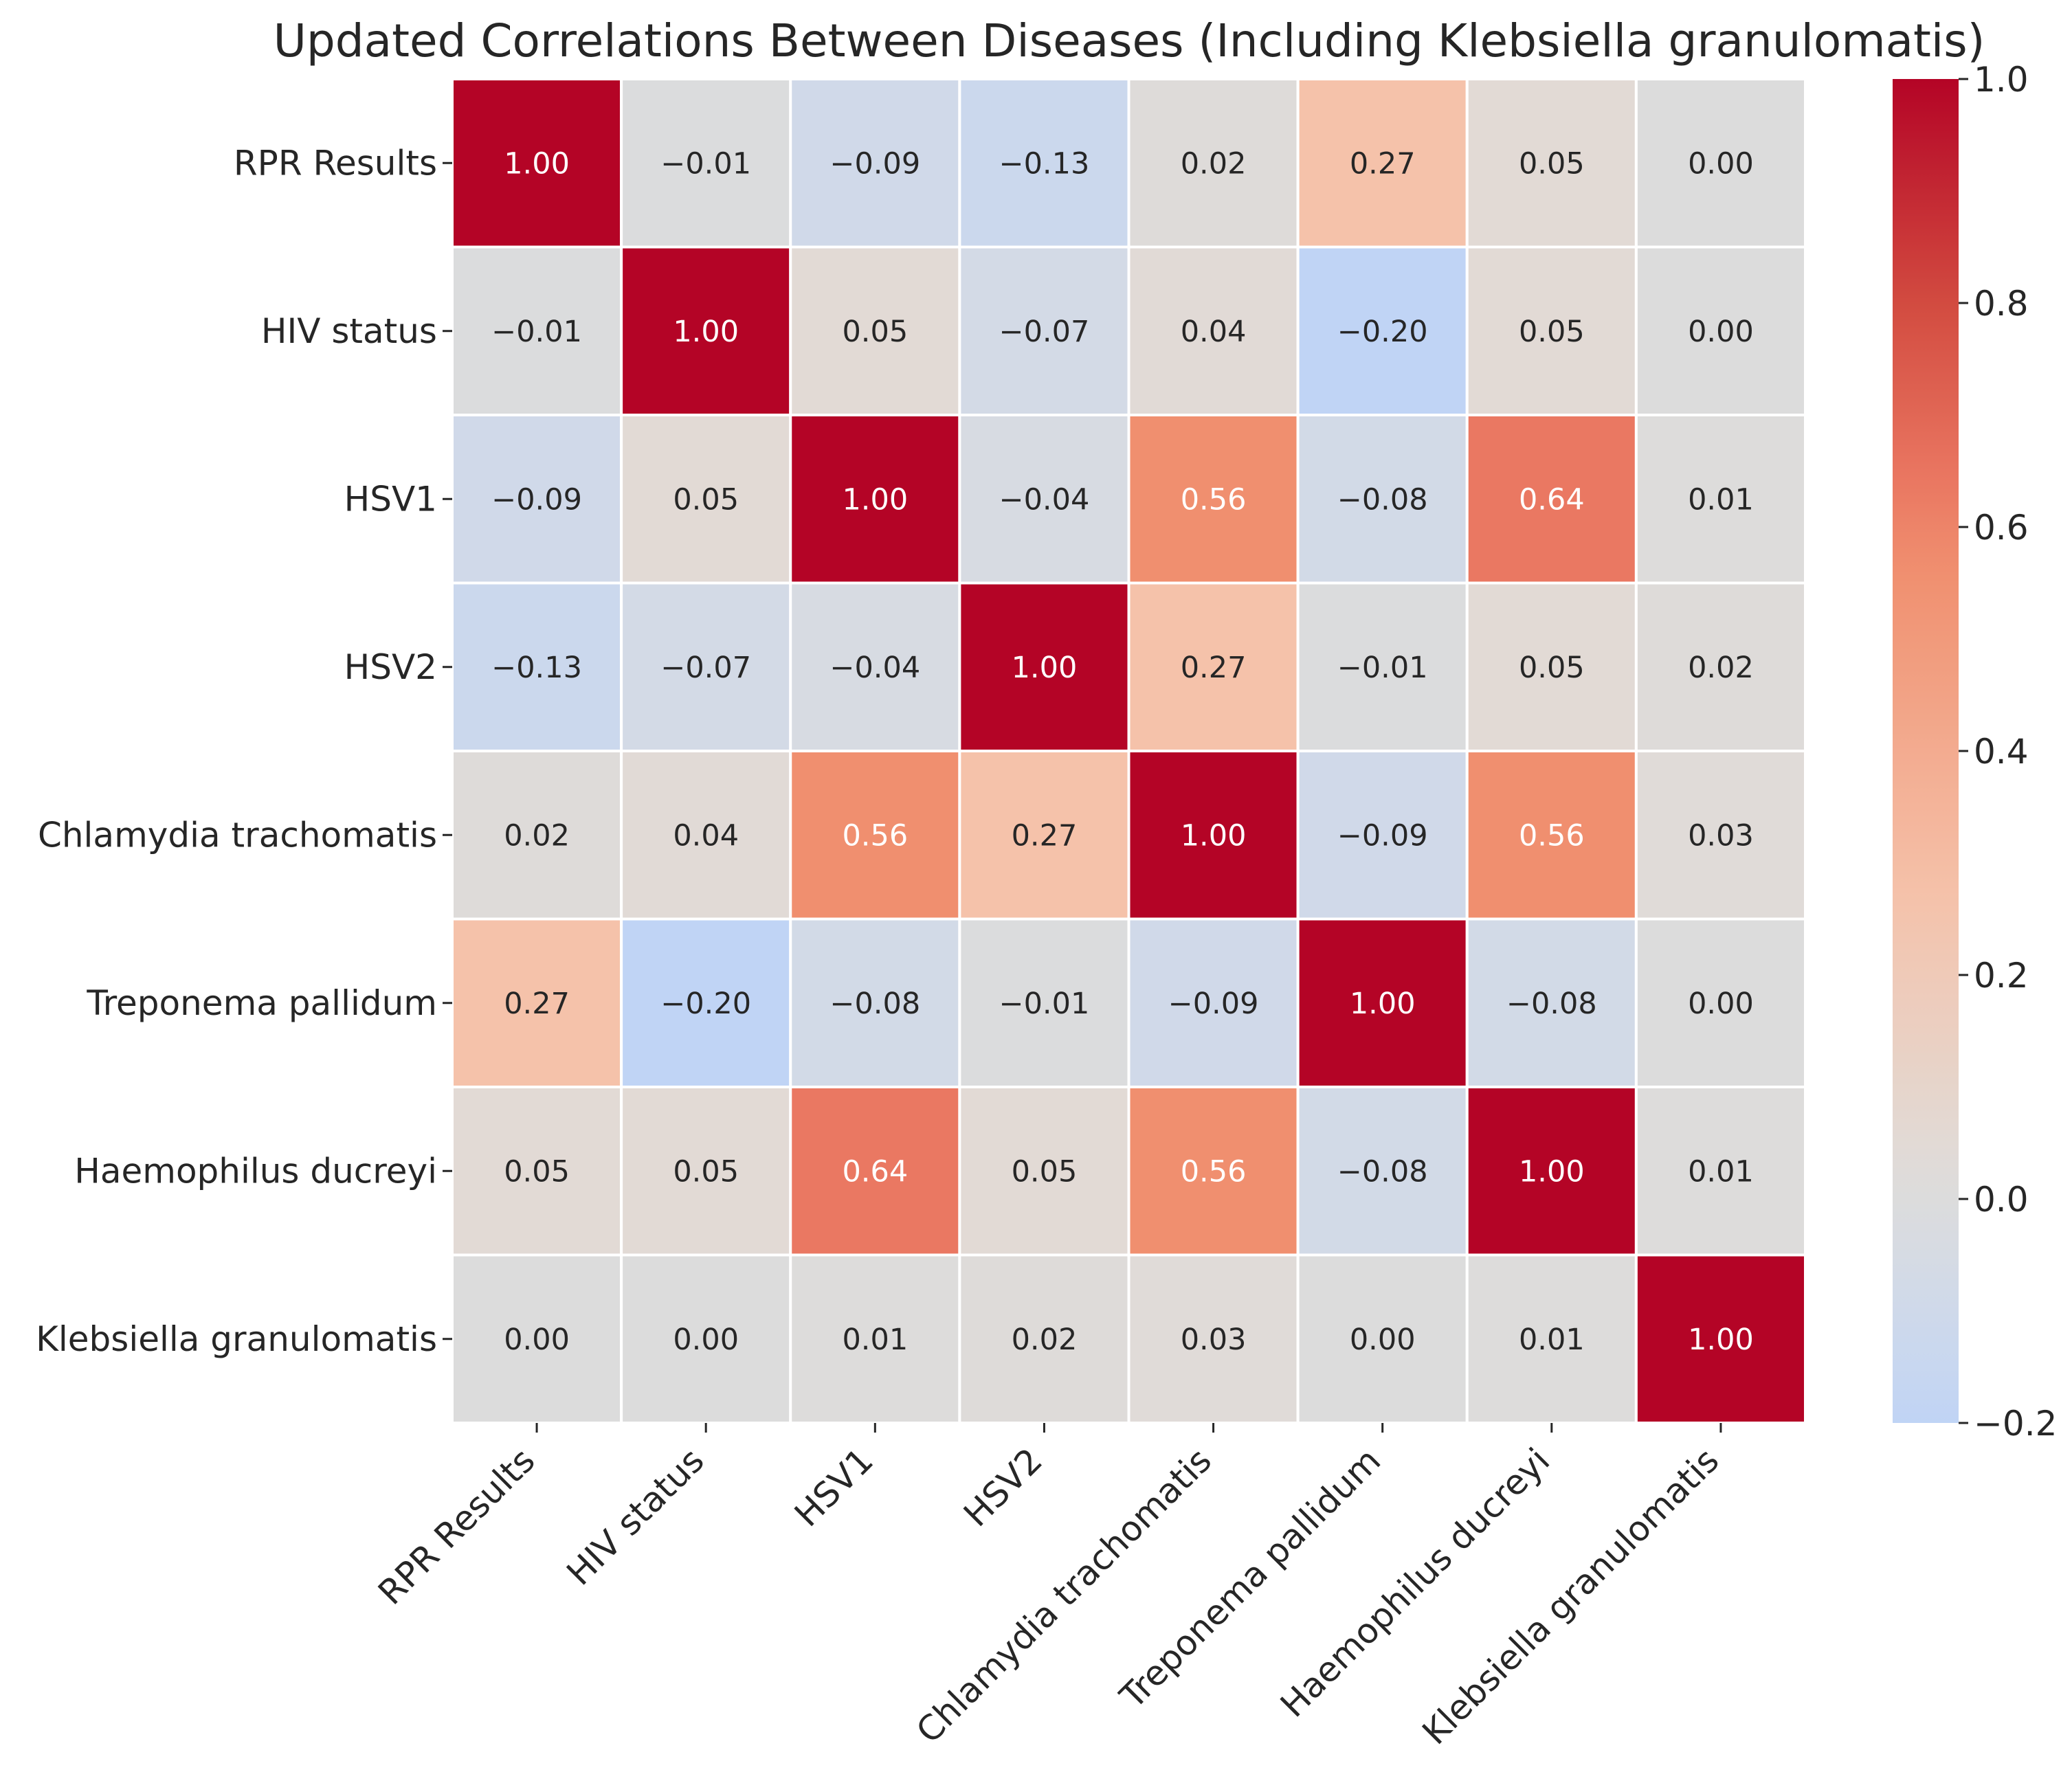 This screenshot has width=2072, height=1772. Describe the element at coordinates (456, 1526) in the screenshot. I see `x-tick-label: RPR Results` at that location.